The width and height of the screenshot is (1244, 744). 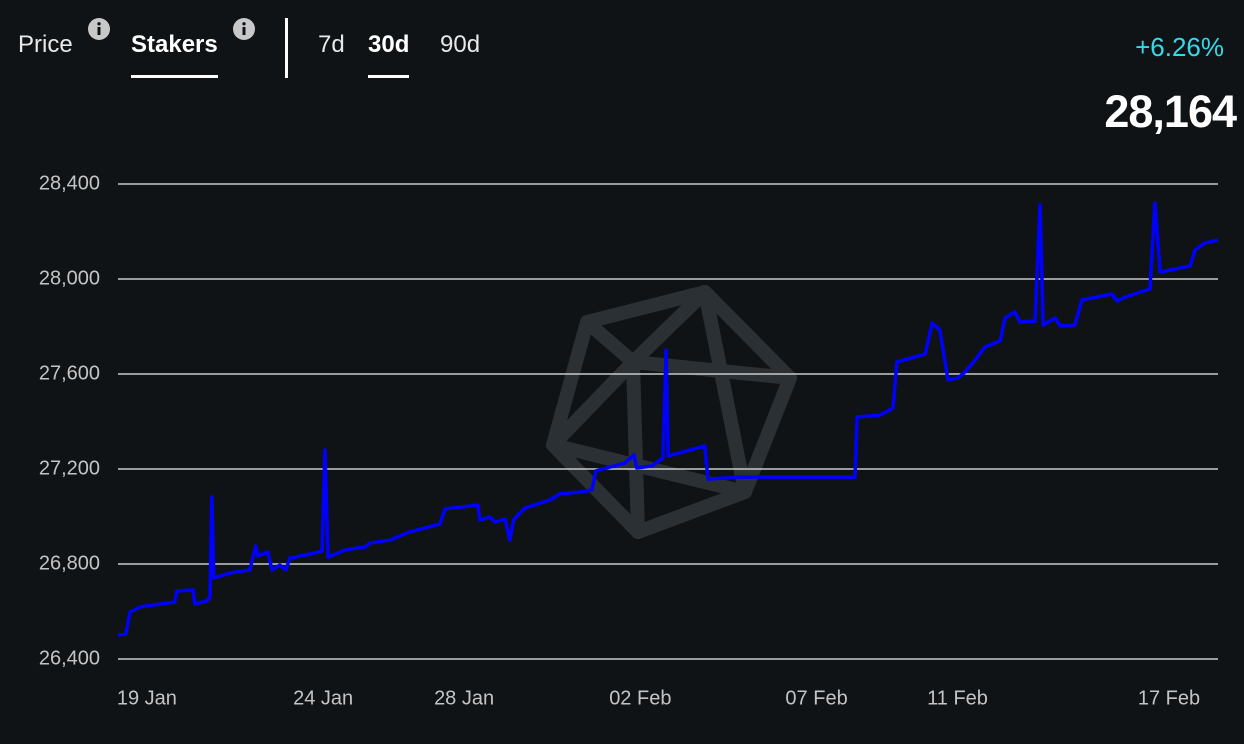 What do you see at coordinates (286, 48) in the screenshot?
I see `divider` at bounding box center [286, 48].